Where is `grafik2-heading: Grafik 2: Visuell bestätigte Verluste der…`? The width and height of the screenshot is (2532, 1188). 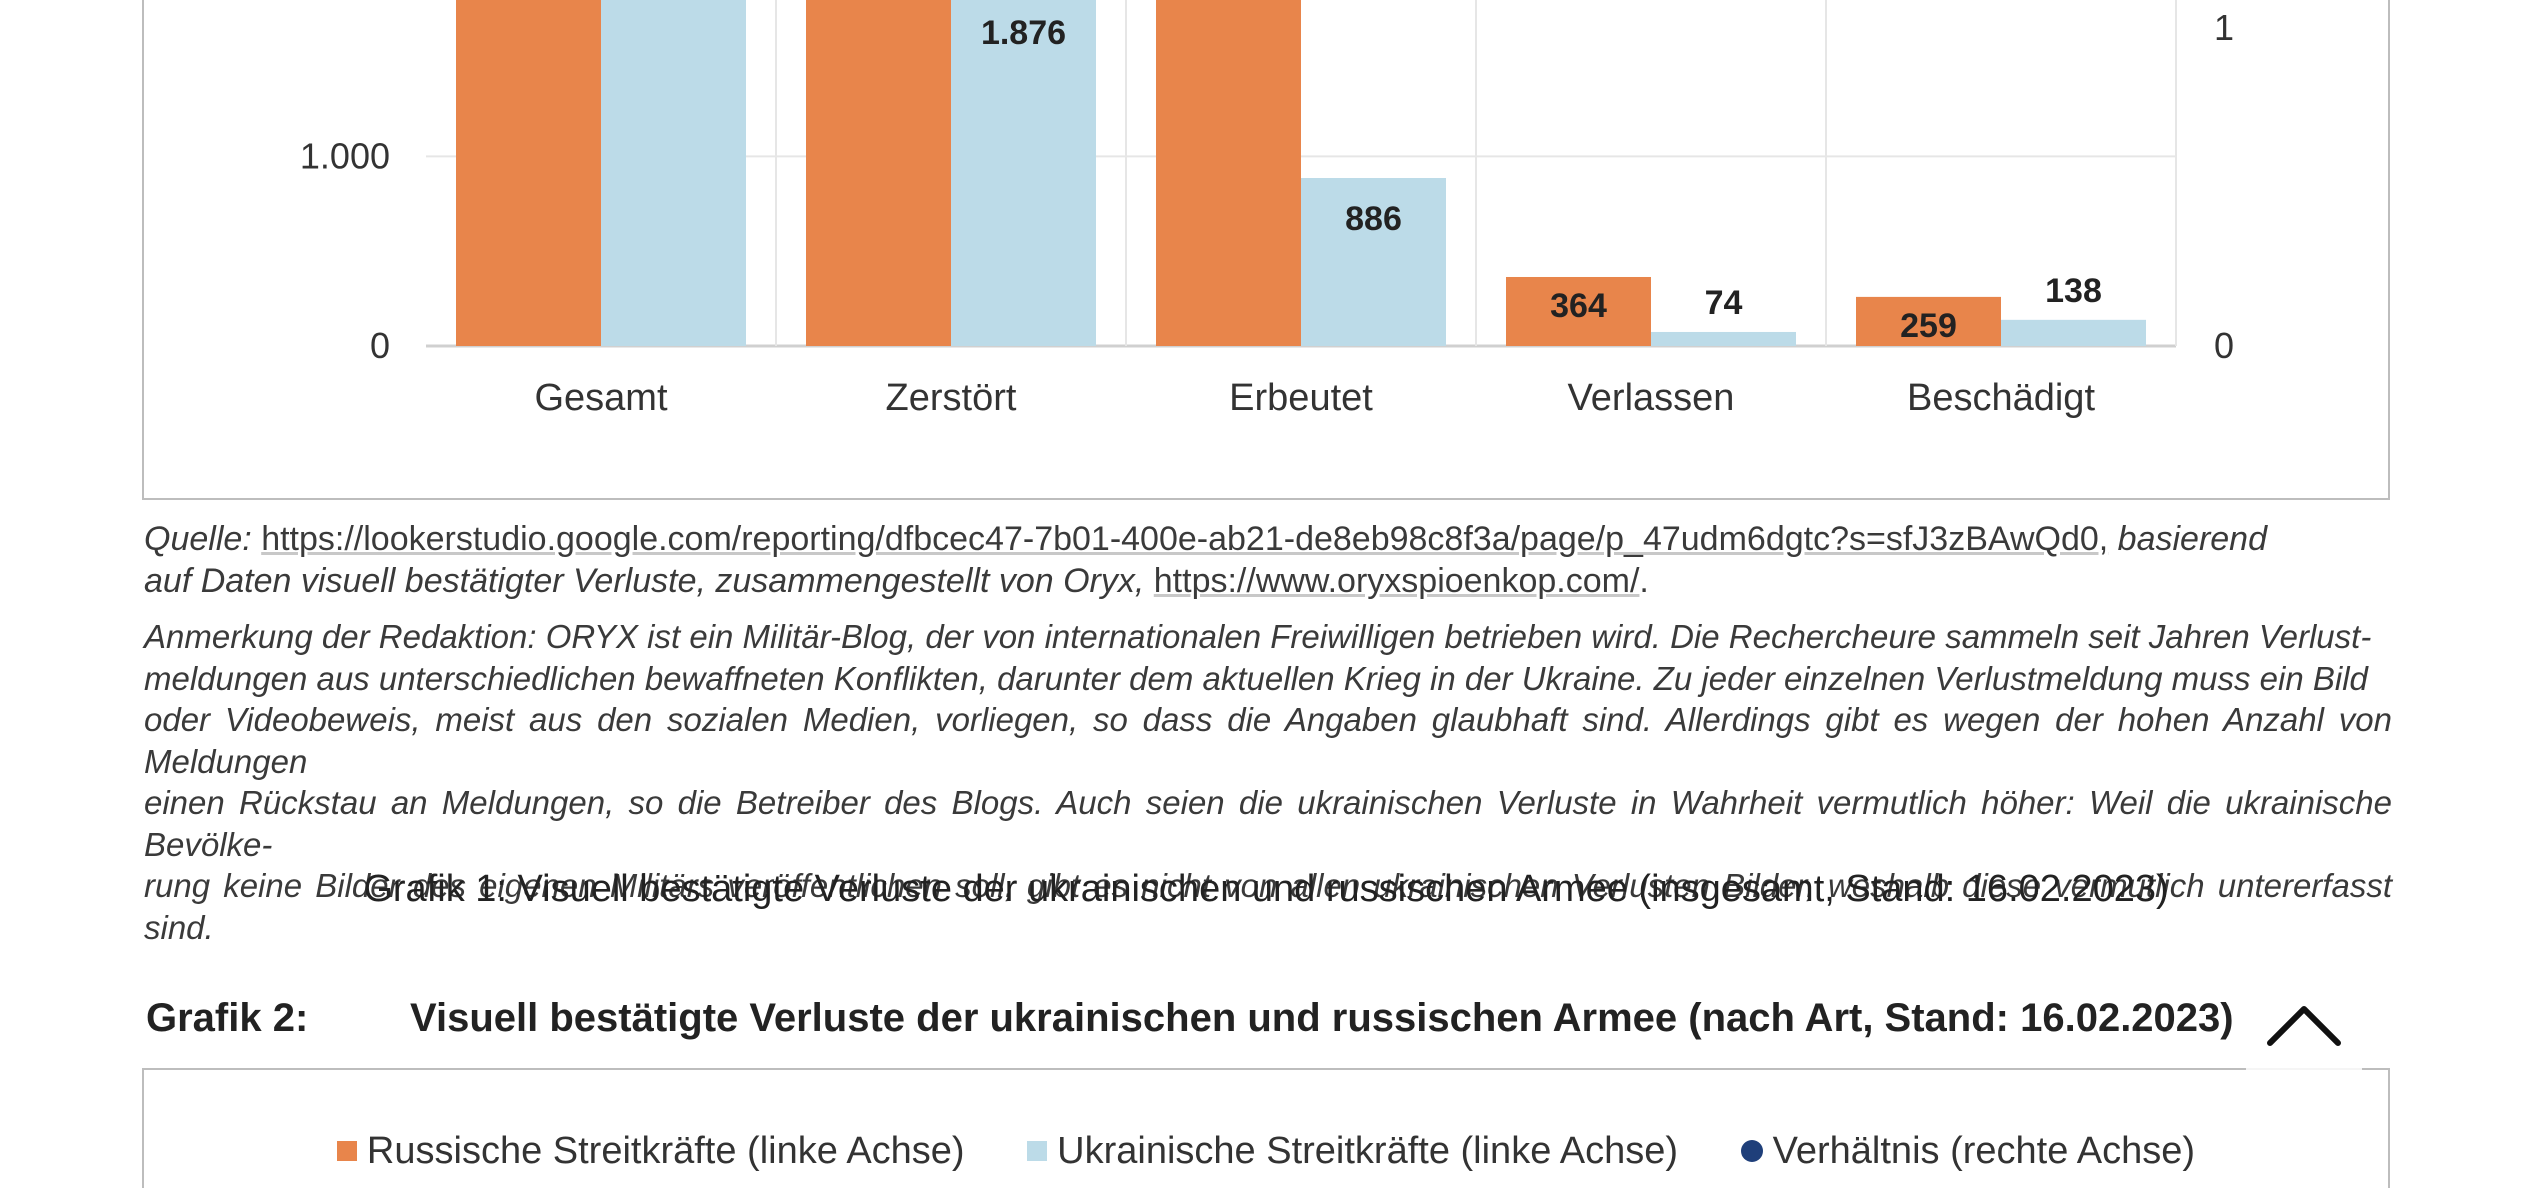
grafik2-heading: Grafik 2: Visuell bestätigte Verluste der… is located at coordinates (1190, 1018).